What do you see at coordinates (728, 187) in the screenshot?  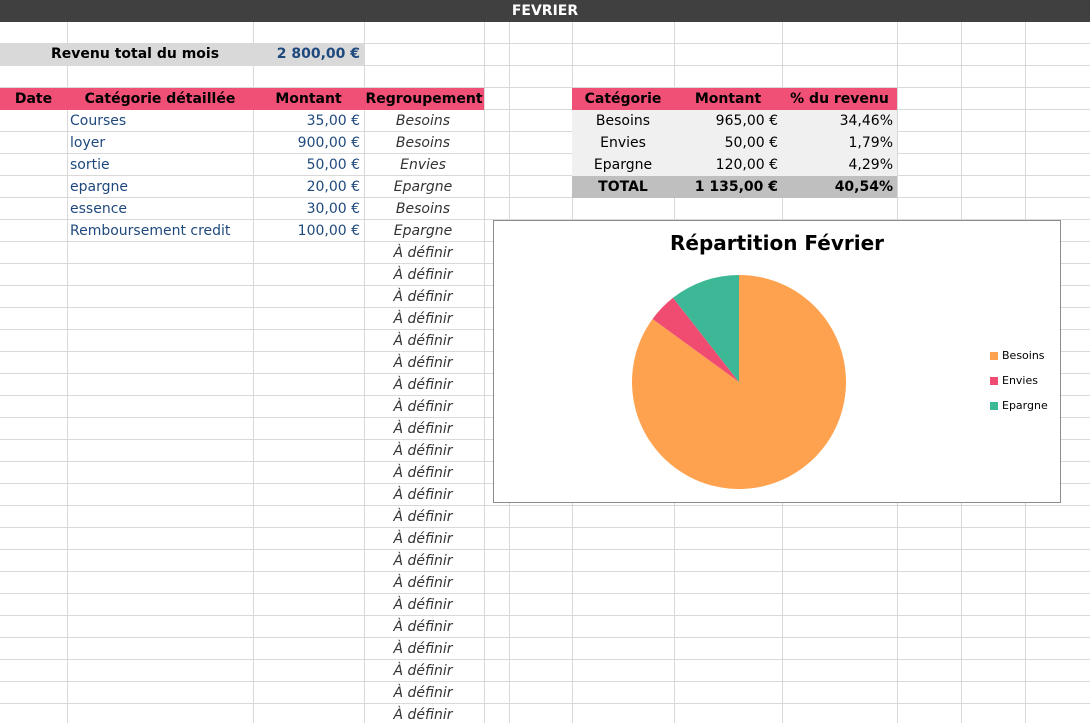 I see `summary-total-amount: 1 135,00 €` at bounding box center [728, 187].